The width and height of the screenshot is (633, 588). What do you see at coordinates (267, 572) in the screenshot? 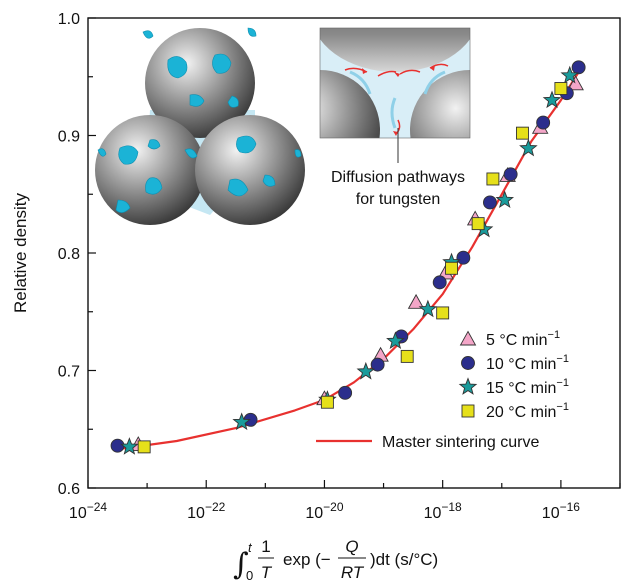
I see `x-title-frac1-den: T` at bounding box center [267, 572].